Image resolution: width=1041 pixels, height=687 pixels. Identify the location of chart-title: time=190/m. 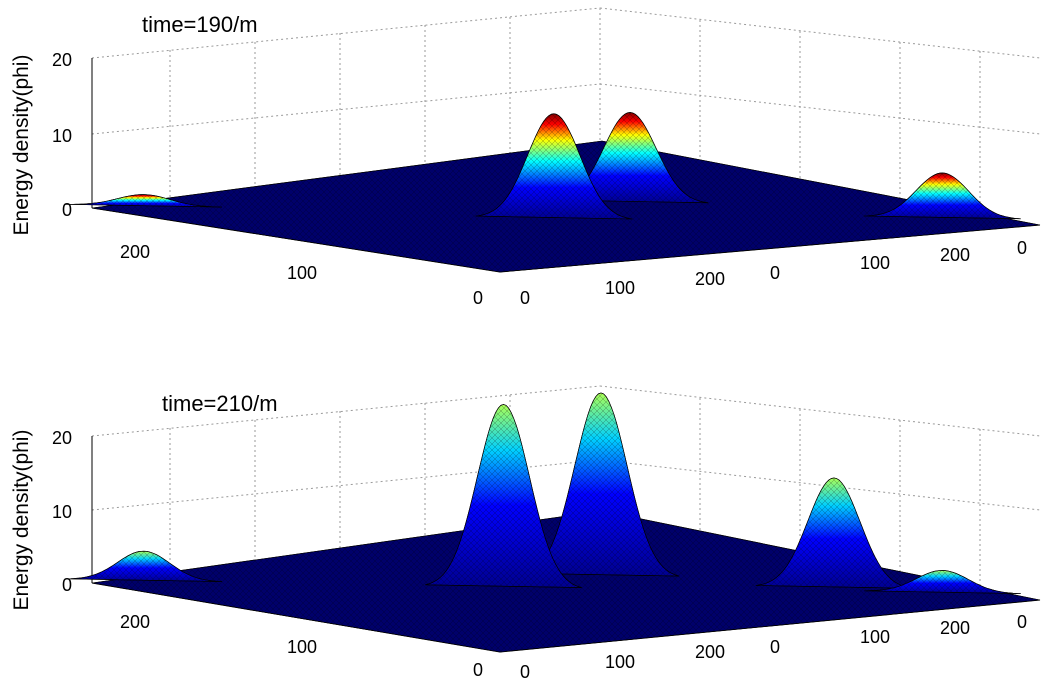
(200, 24).